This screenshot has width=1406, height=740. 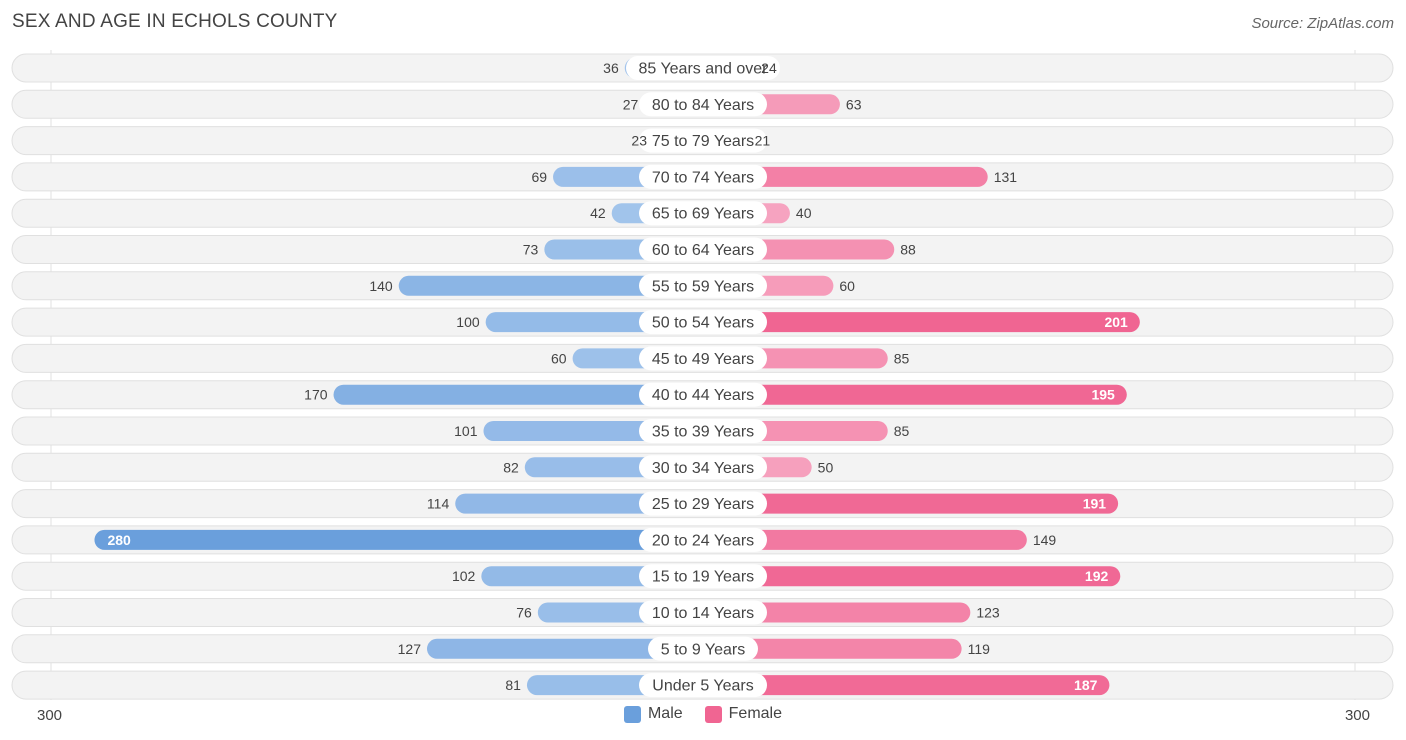 What do you see at coordinates (639, 141) in the screenshot?
I see `male-value-label: 23` at bounding box center [639, 141].